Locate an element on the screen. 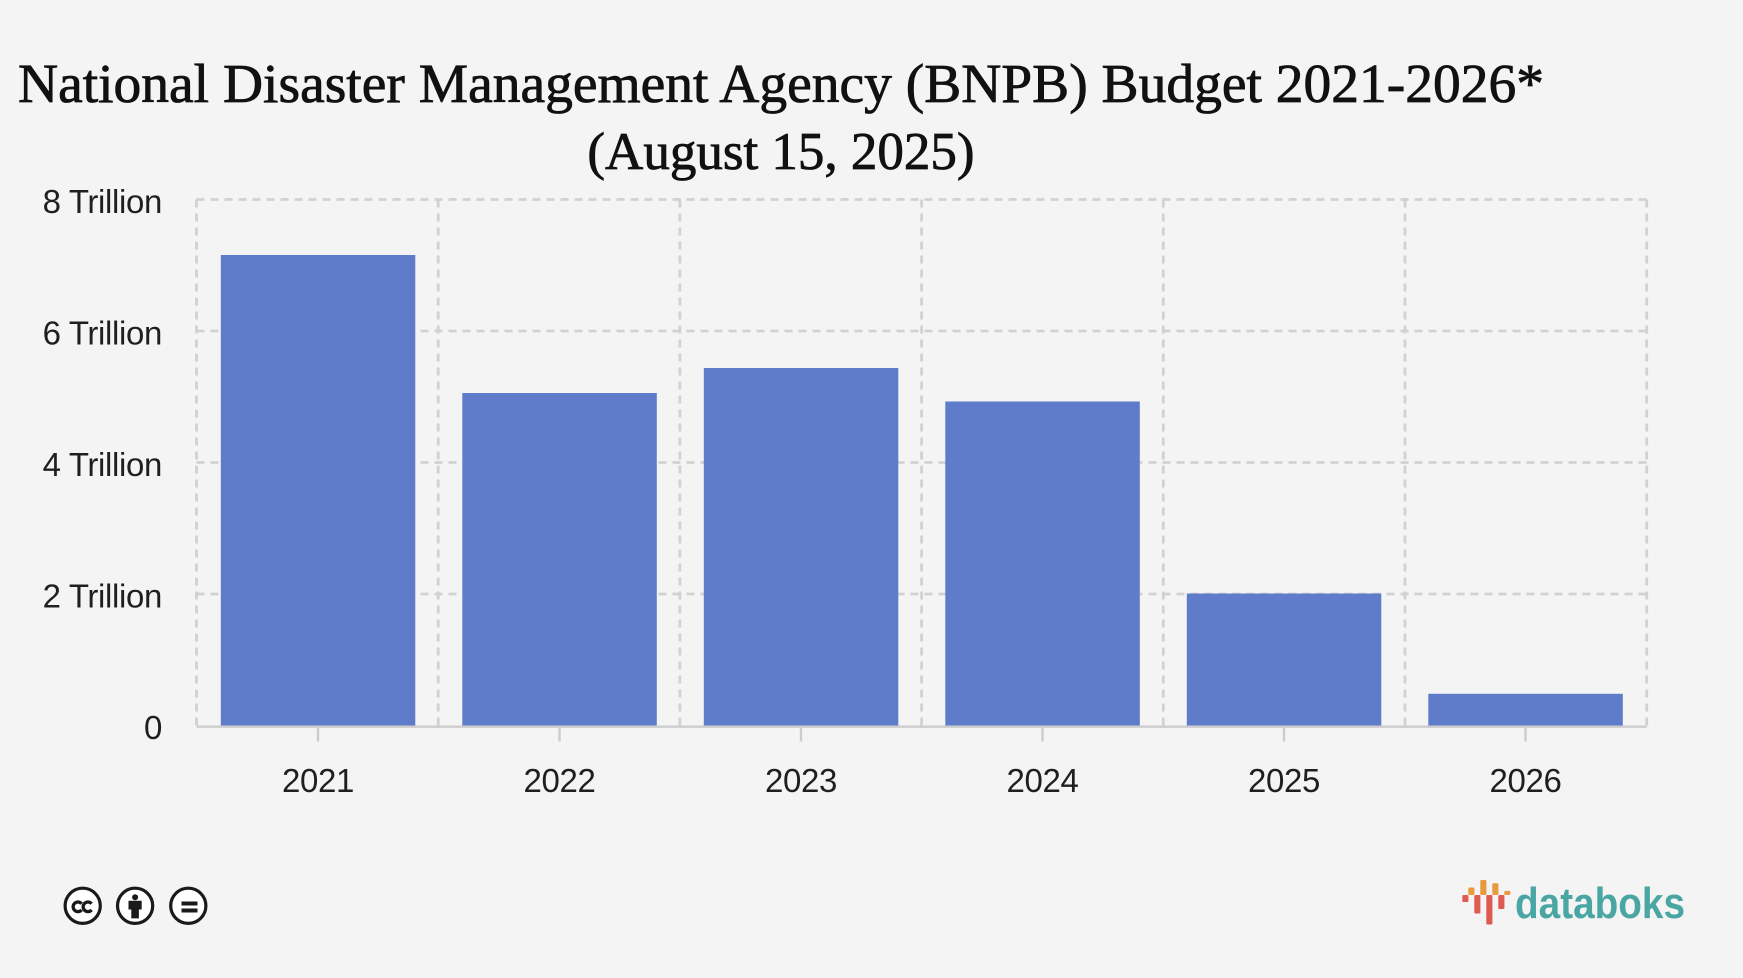  svg-text: 2022 is located at coordinates (559, 780).